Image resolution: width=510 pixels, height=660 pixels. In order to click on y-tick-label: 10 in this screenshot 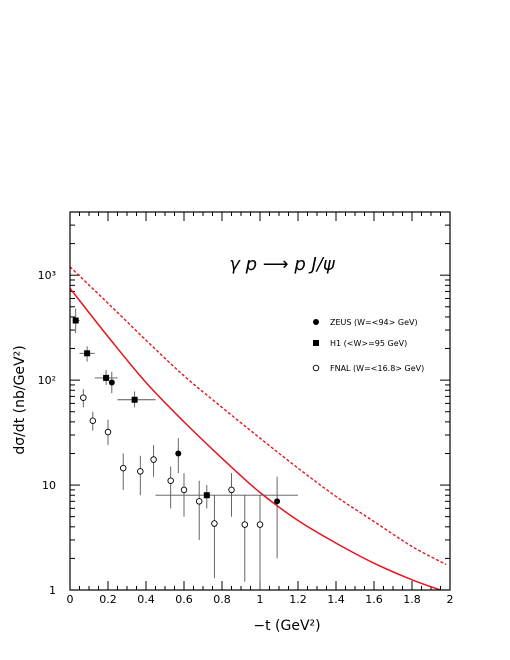, I will do `click(49, 485)`.